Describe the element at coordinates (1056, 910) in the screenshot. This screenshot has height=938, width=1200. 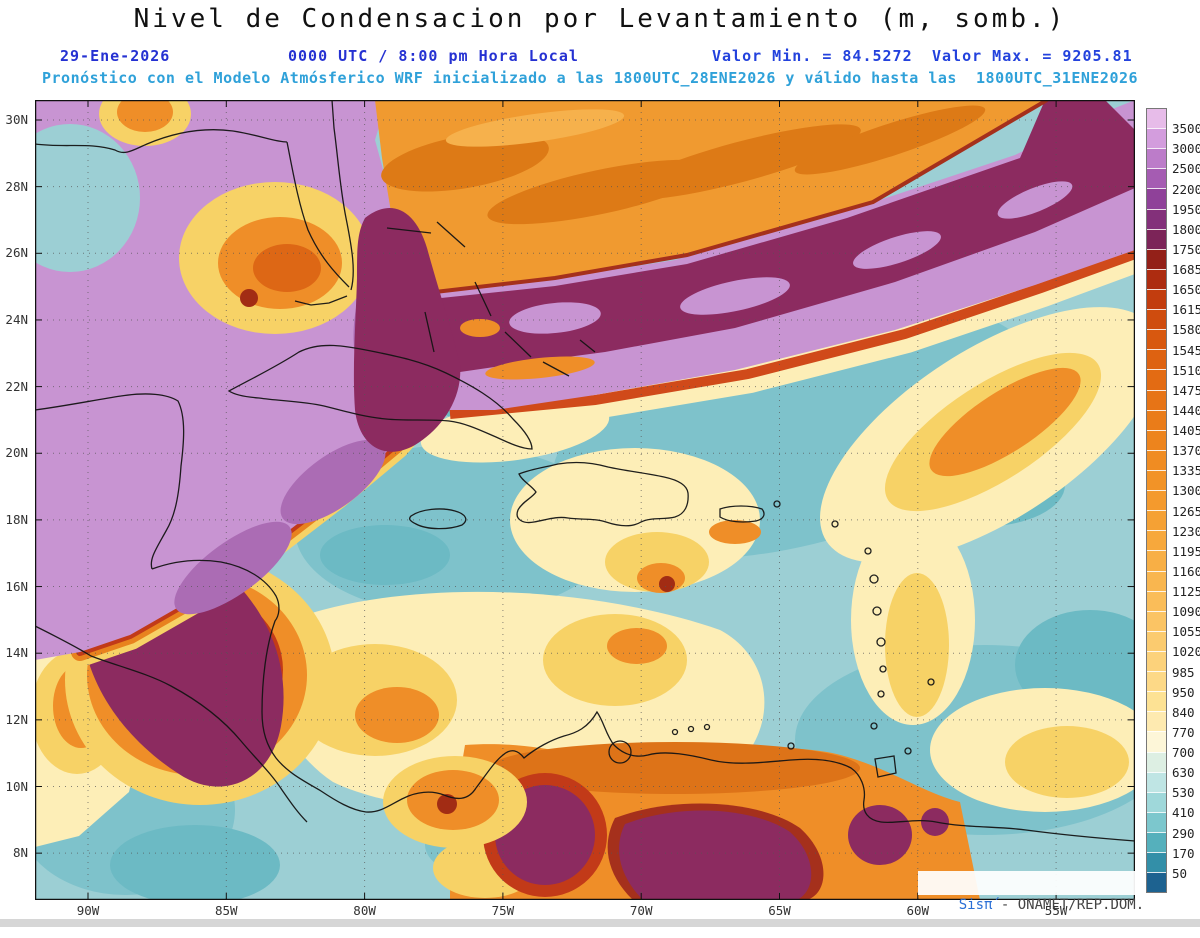
I see `lon-tick-label: 55W` at that location.